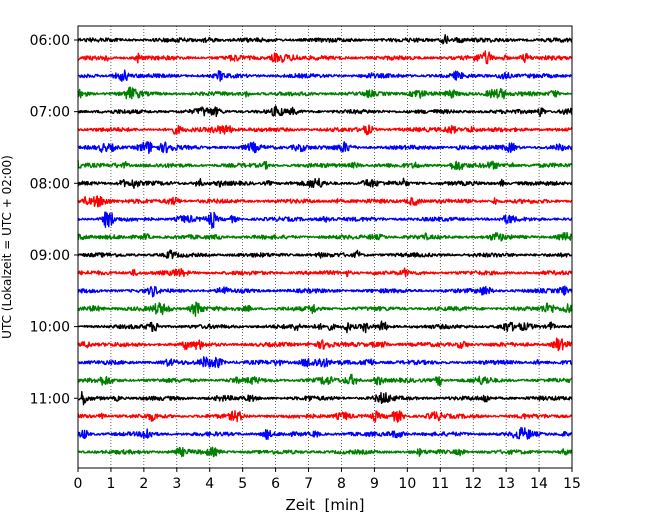  I want to click on y-tick-label: 08:00, so click(50, 184).